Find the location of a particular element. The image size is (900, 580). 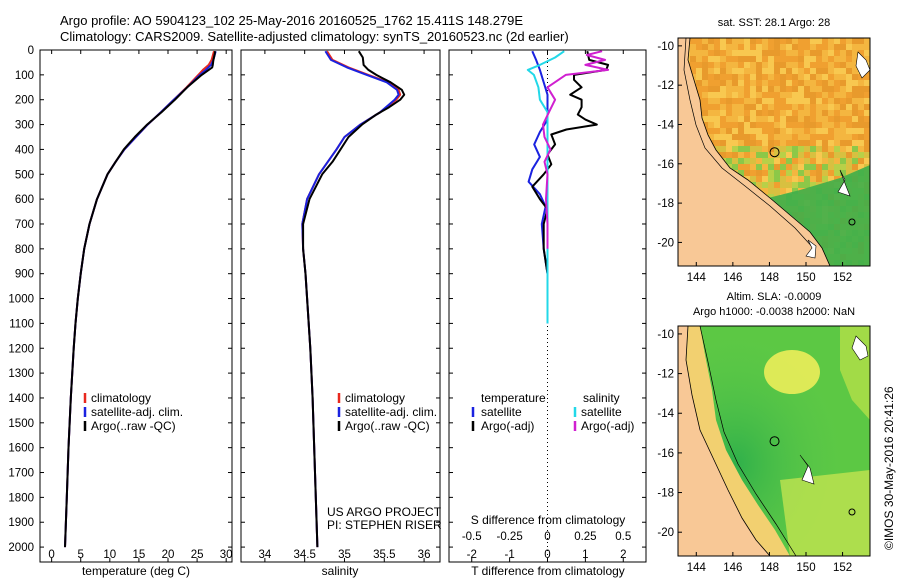

sst-map is located at coordinates (774, 152).